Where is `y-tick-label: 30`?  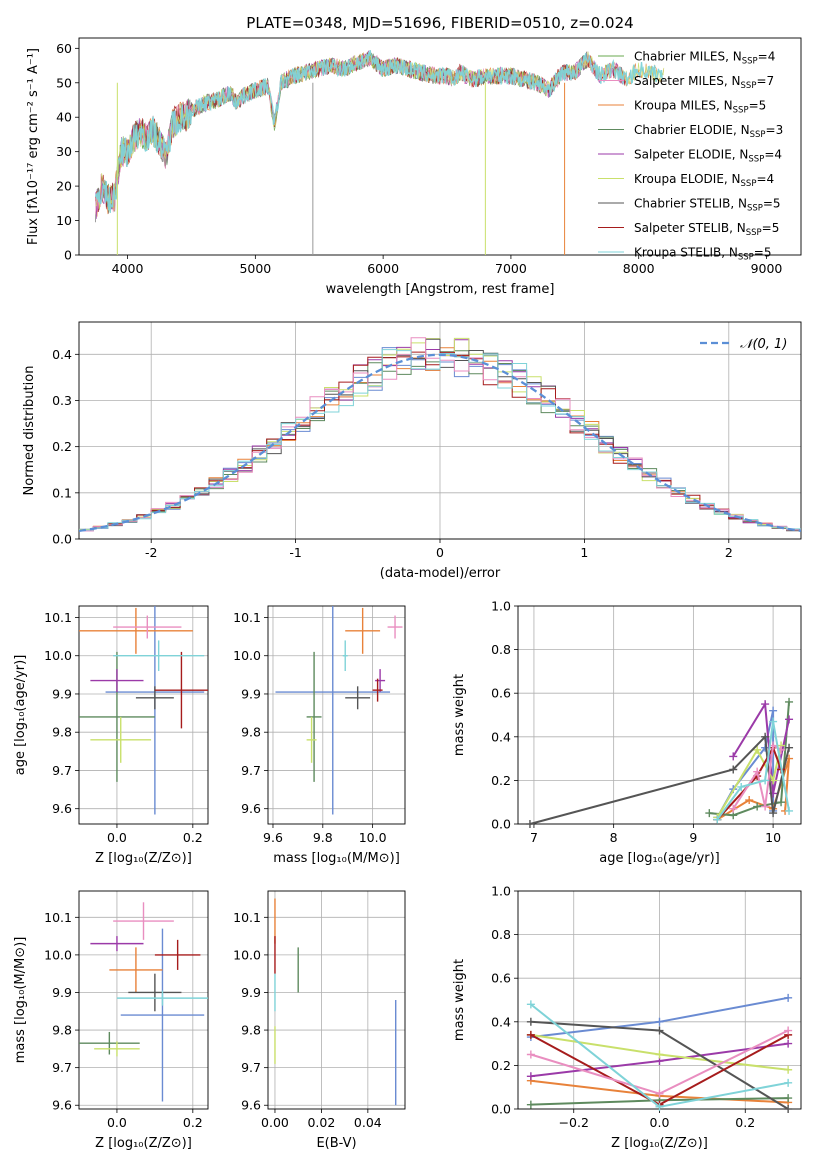 y-tick-label: 30 is located at coordinates (64, 151).